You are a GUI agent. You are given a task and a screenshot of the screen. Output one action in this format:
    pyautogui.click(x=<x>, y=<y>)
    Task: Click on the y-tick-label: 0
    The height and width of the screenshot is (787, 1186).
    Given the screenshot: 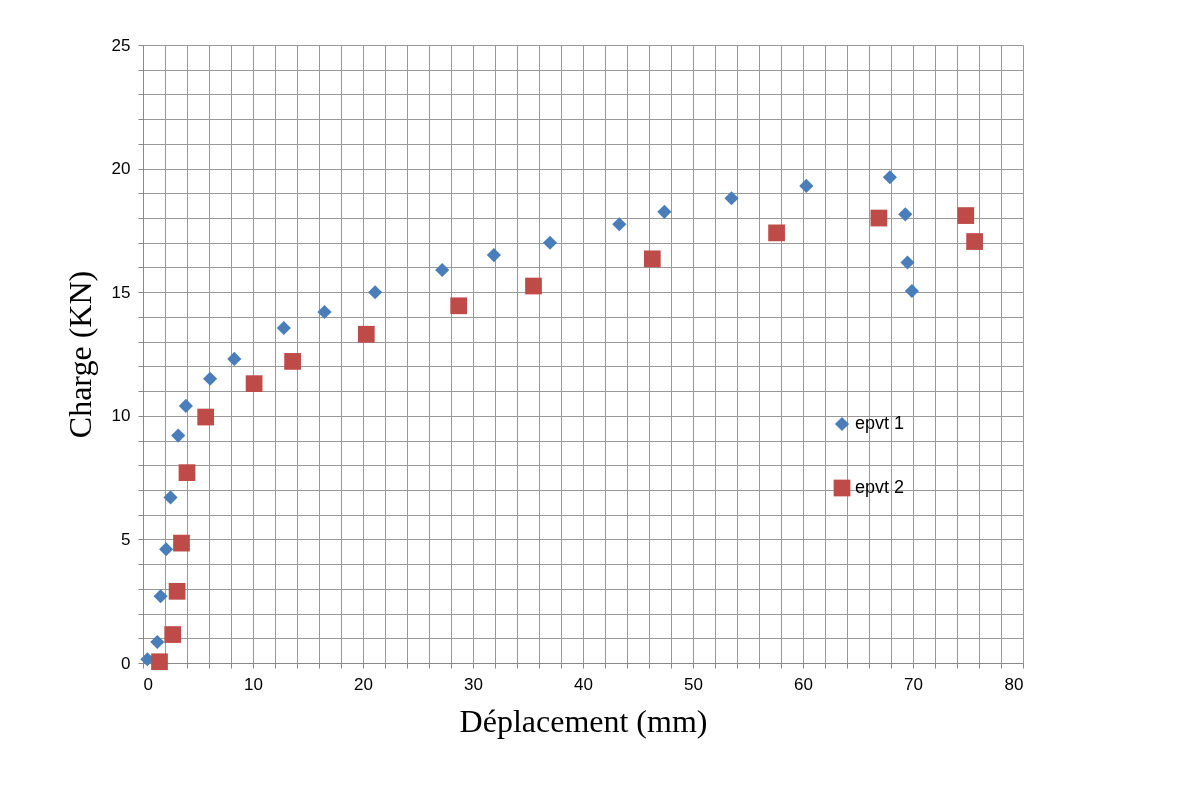 What is the action you would take?
    pyautogui.click(x=126, y=663)
    